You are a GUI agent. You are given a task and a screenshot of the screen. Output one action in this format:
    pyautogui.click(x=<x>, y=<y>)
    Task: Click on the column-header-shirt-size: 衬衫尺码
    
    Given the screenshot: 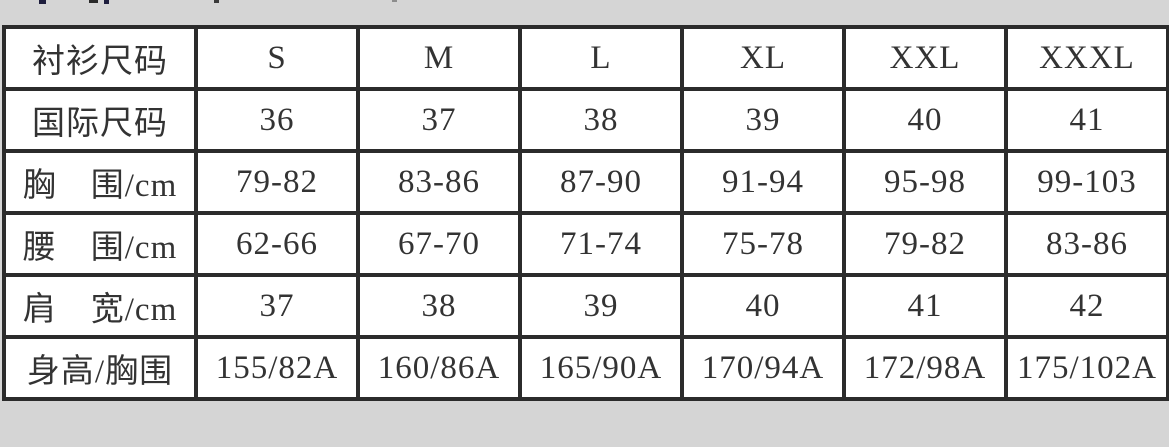 What is the action you would take?
    pyautogui.click(x=100, y=58)
    